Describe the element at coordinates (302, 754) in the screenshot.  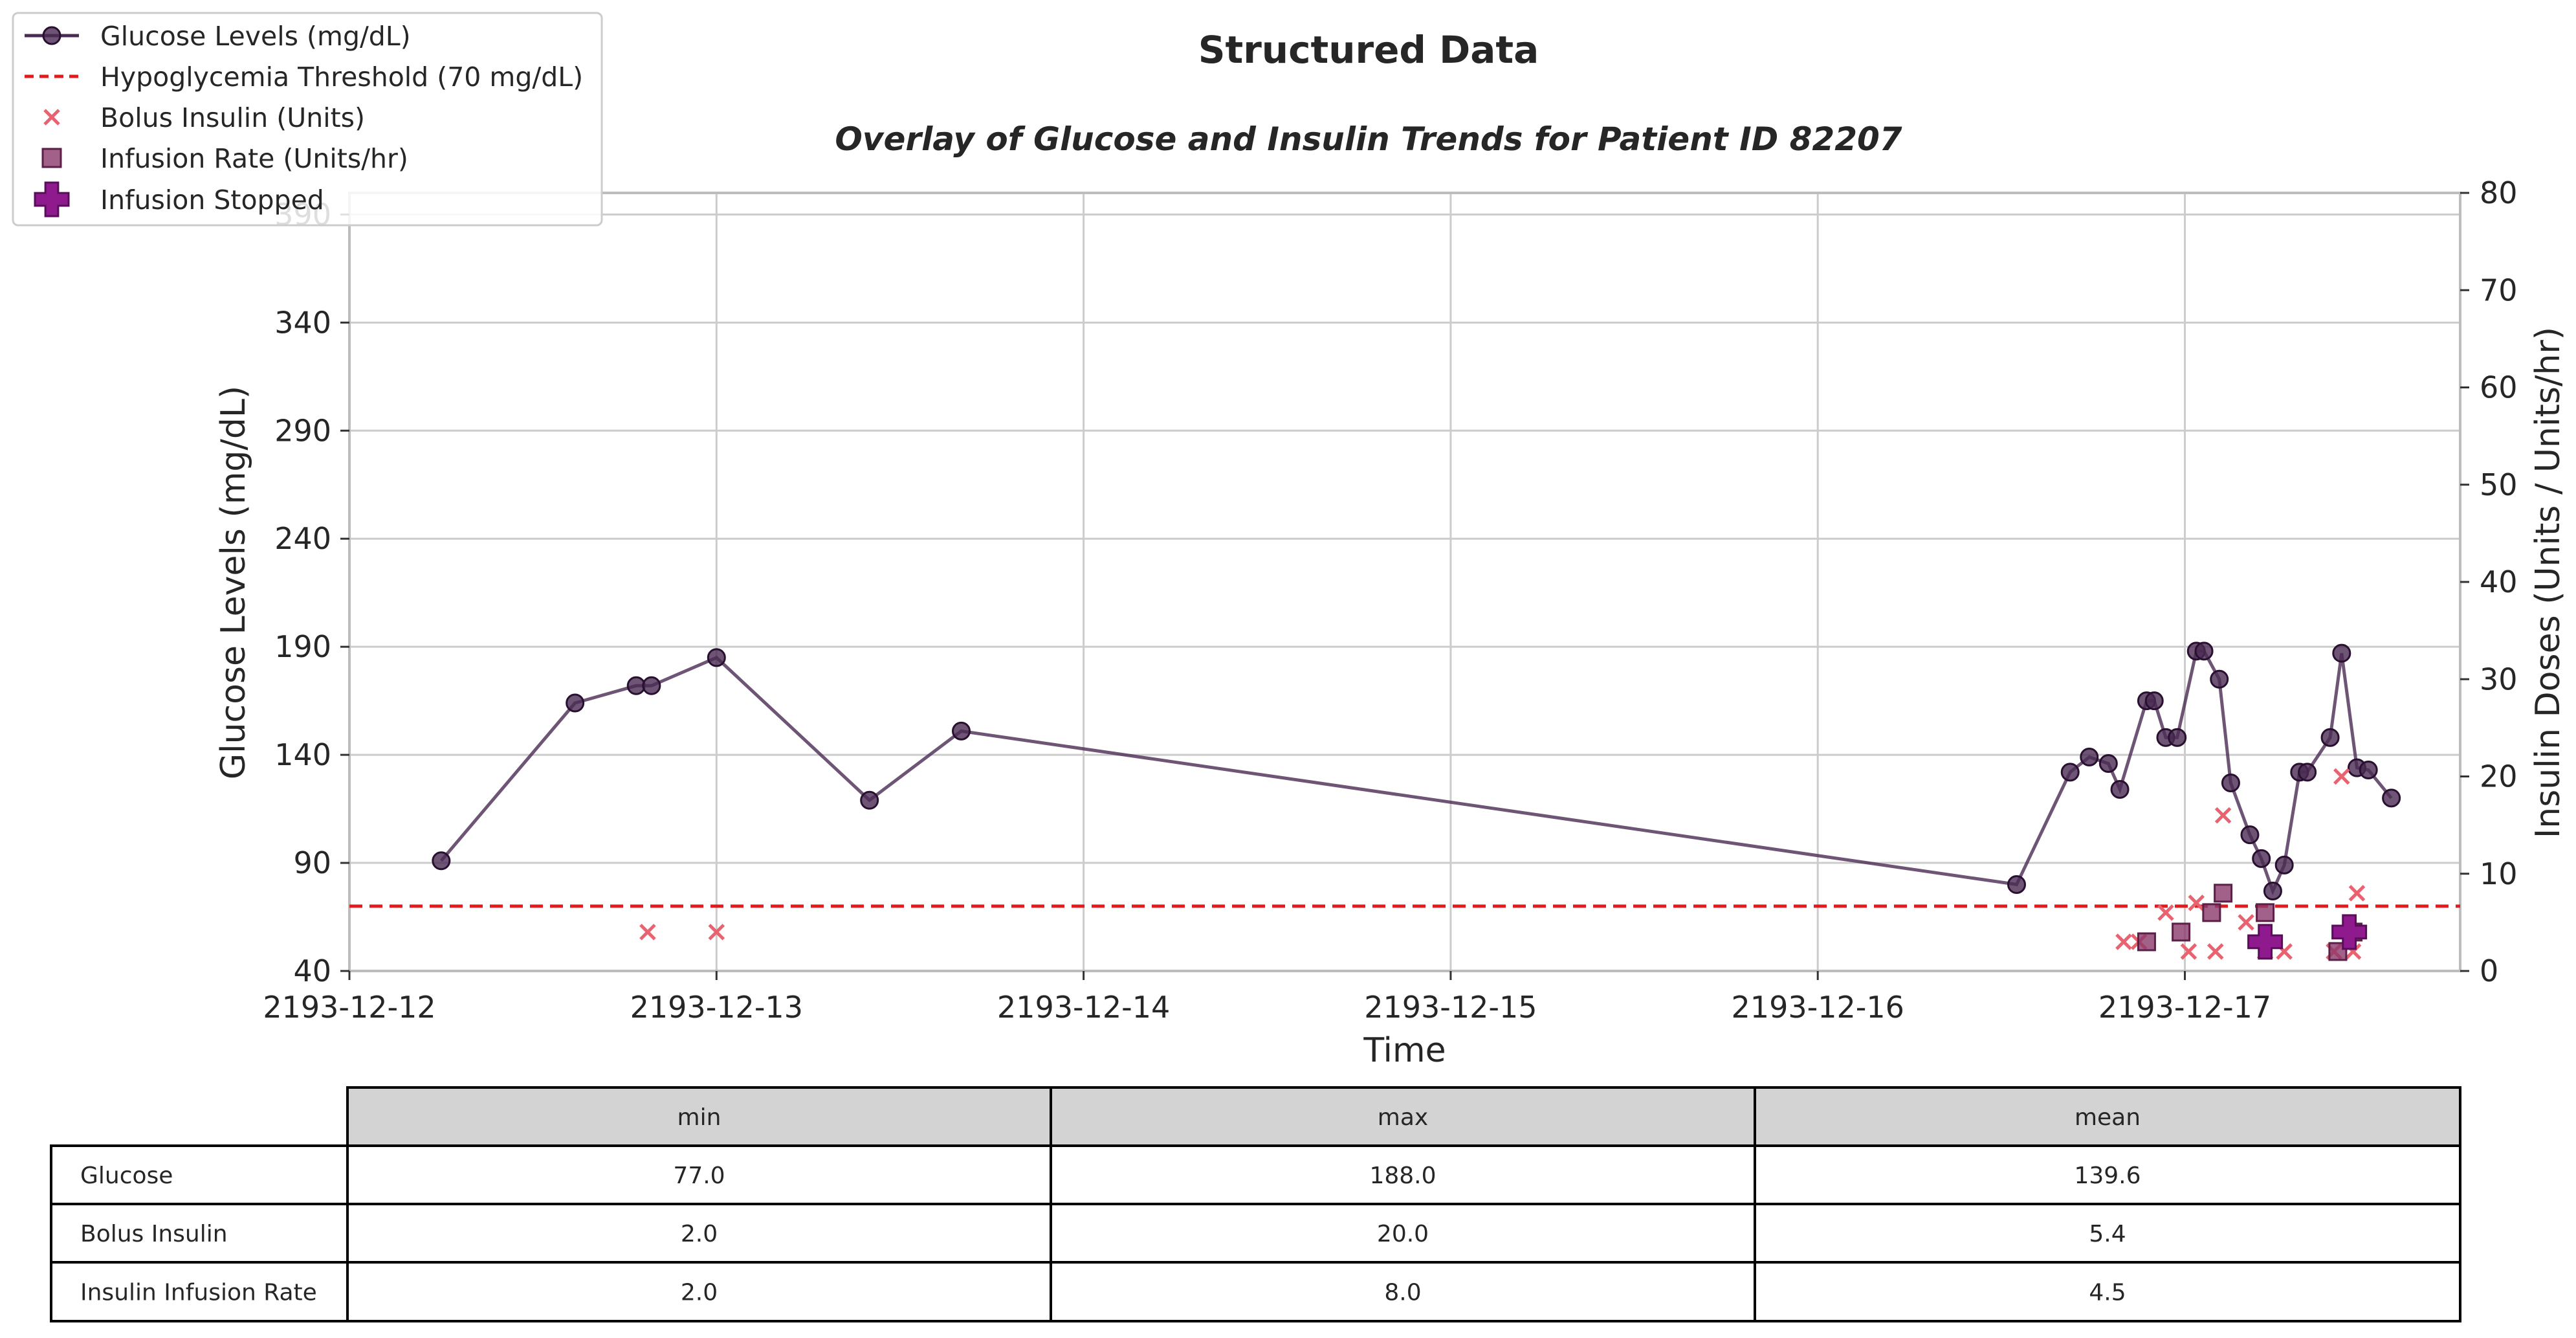
I see `y-tick-label: 140` at that location.